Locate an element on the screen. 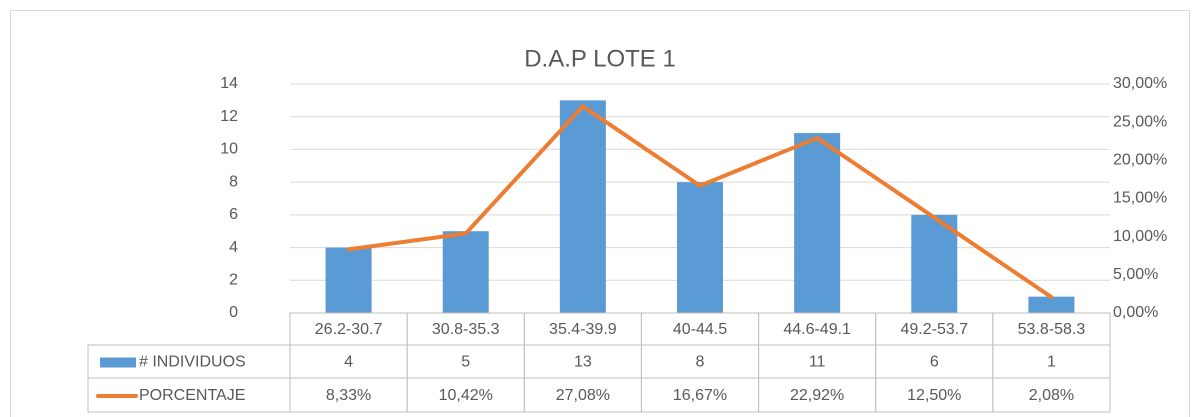 The image size is (1200, 417). table-value: 1 is located at coordinates (1051, 362).